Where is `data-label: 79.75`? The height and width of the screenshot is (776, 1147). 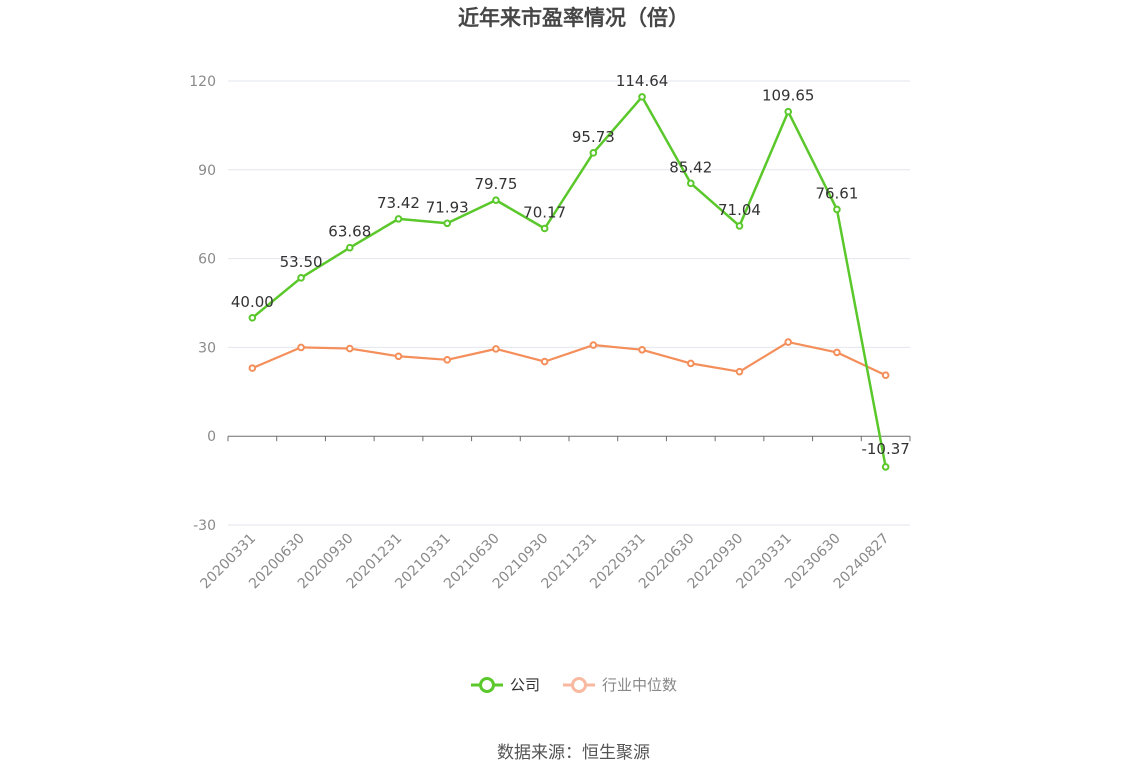 data-label: 79.75 is located at coordinates (495, 184).